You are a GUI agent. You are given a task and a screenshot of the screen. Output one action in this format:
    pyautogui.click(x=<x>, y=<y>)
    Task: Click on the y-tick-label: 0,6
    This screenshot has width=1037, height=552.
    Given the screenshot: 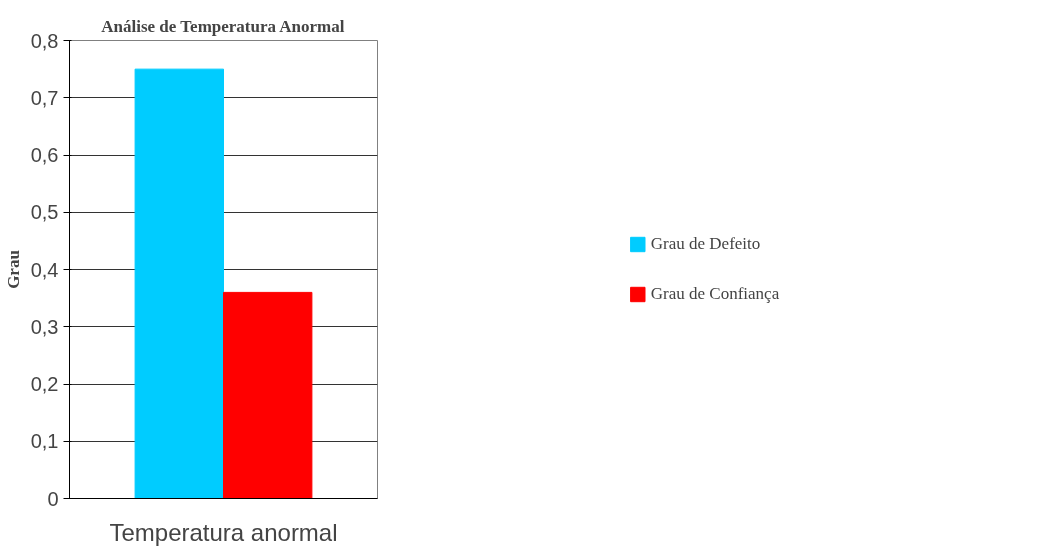 What is the action you would take?
    pyautogui.click(x=44, y=155)
    